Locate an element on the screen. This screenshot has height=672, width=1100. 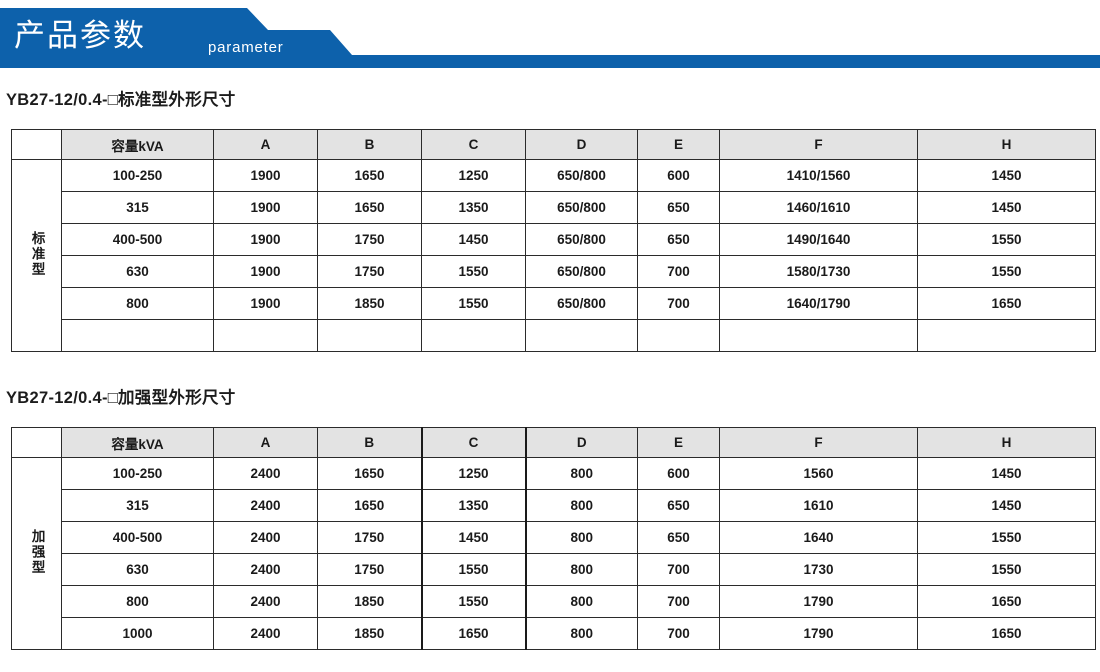
col-header-capacity: 容量kVA is located at coordinates (137, 144).